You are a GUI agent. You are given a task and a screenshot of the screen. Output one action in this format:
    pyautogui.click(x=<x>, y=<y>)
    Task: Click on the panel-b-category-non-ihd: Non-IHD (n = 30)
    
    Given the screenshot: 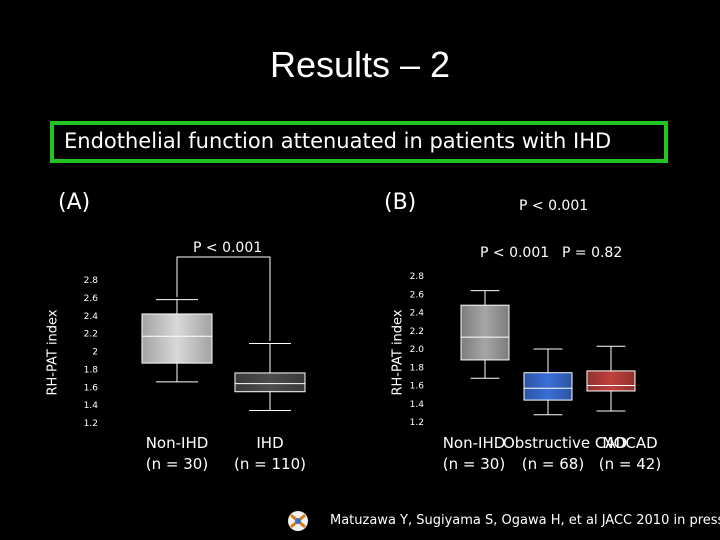 What is the action you would take?
    pyautogui.click(x=474, y=454)
    